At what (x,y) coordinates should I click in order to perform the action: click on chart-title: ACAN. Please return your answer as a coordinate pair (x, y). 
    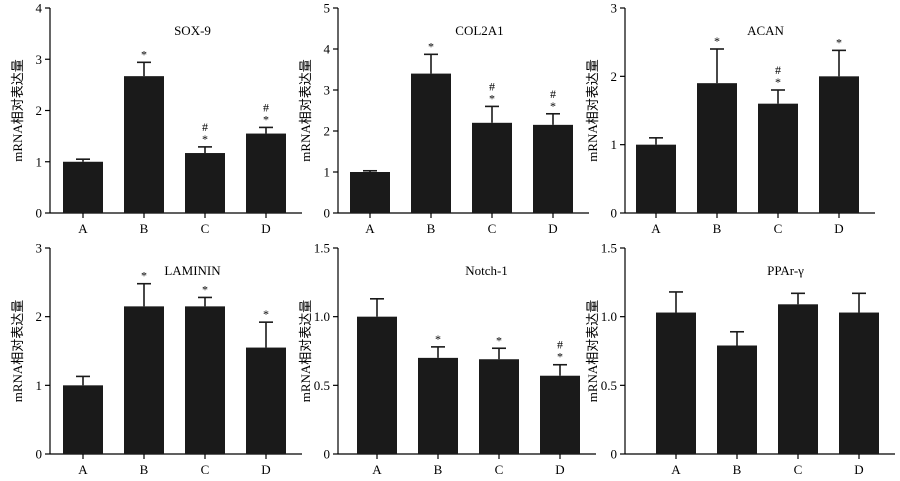
    Looking at the image, I should click on (765, 30).